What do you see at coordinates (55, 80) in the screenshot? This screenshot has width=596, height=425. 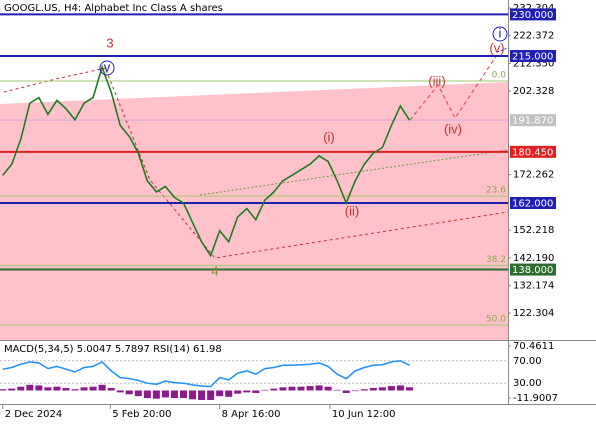 I see `wave-line` at bounding box center [55, 80].